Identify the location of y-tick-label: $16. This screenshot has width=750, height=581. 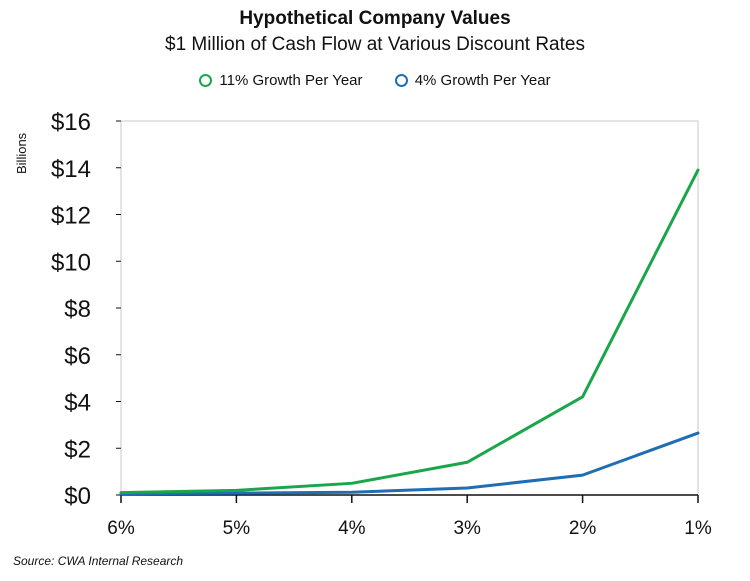
(71, 122).